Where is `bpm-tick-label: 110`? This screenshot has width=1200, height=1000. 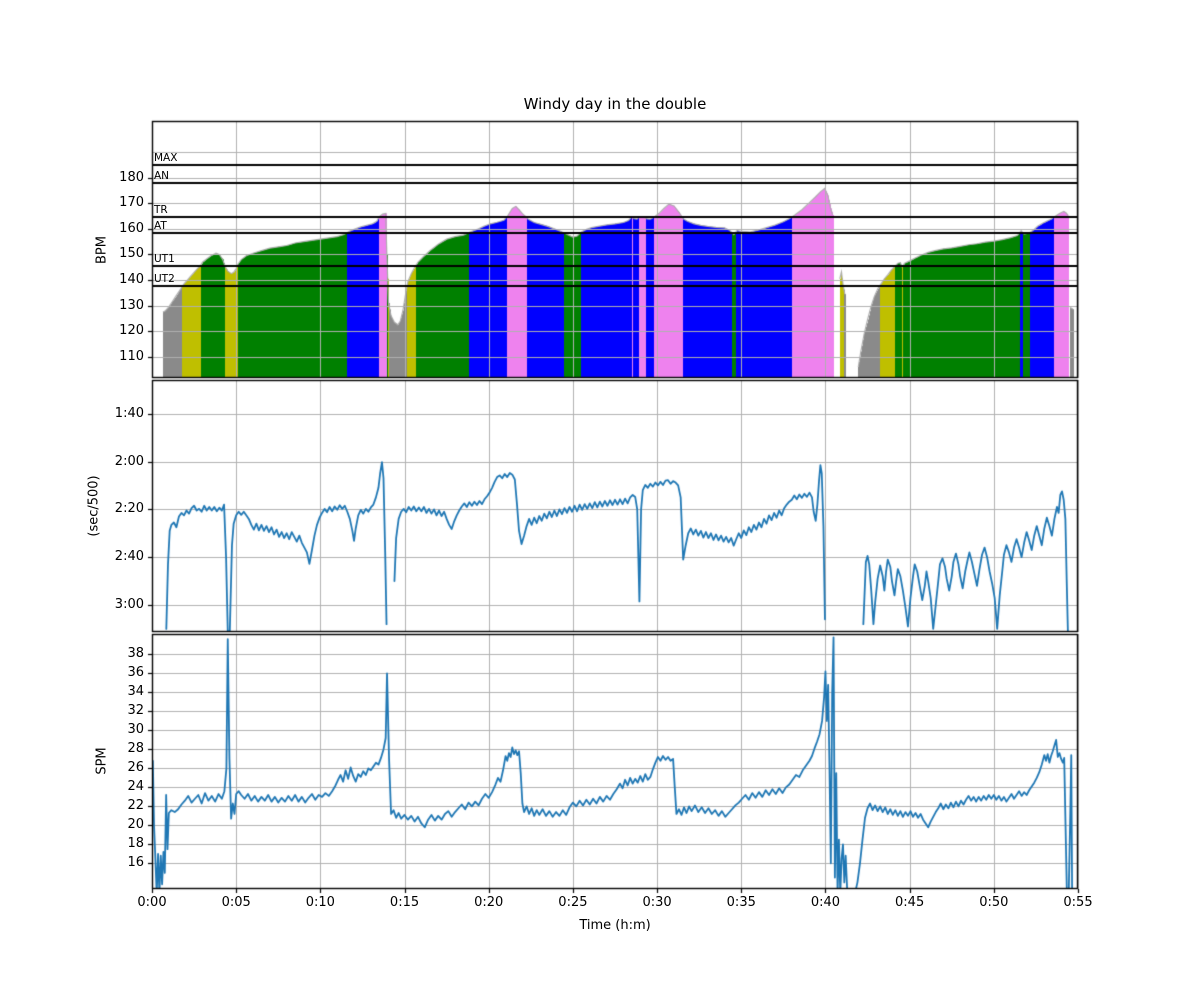 bpm-tick-label: 110 is located at coordinates (131, 356).